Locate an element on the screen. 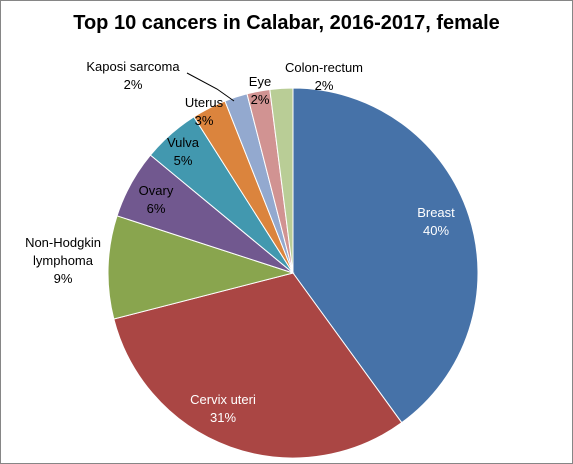  pie-slice-non-hodgkin-lymphoma is located at coordinates (201, 267).